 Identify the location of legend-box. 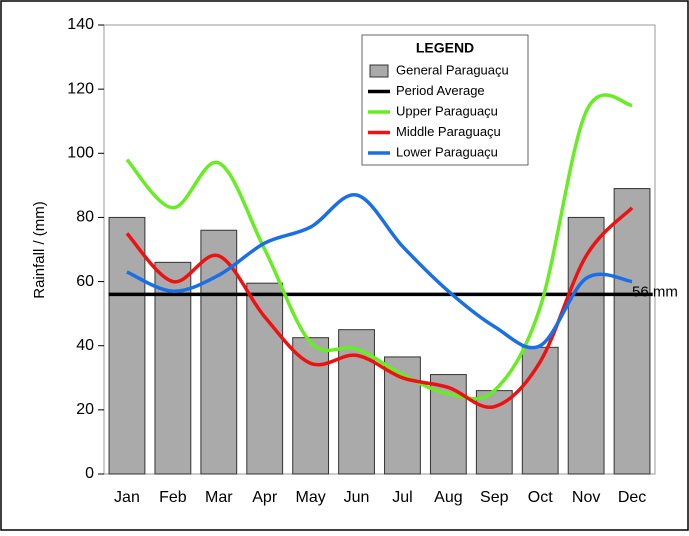
(445, 100).